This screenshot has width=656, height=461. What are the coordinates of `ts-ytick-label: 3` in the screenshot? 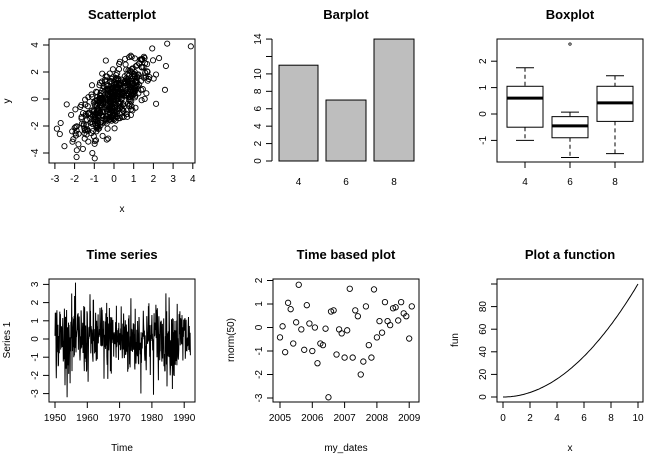 It's located at (35, 284).